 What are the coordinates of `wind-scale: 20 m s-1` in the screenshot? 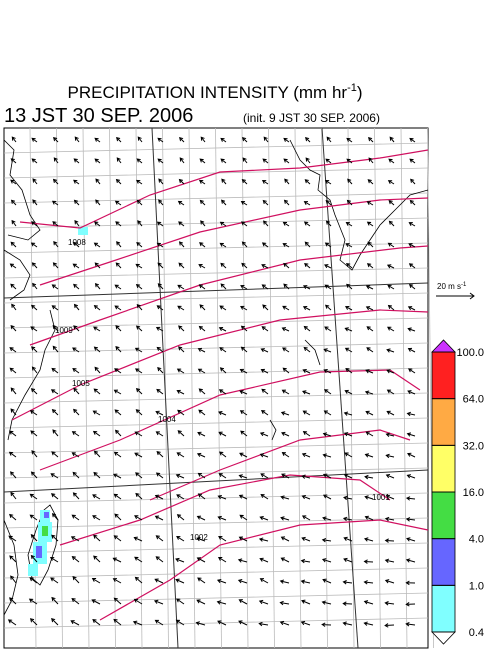 It's located at (455, 291).